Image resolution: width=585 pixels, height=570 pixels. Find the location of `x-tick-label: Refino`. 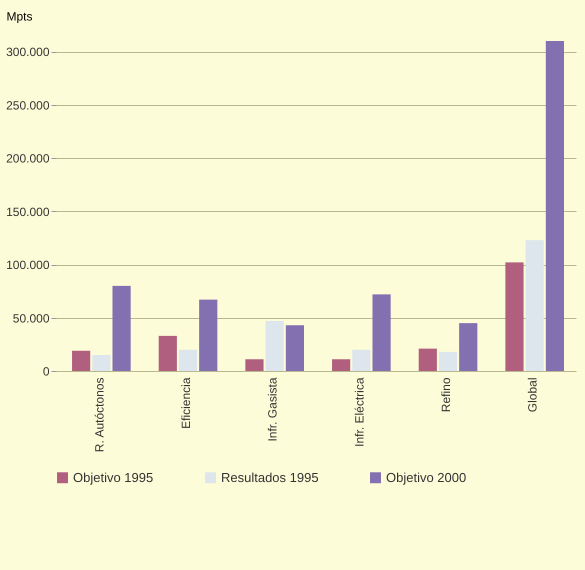

x-tick-label: Refino is located at coordinates (446, 394).